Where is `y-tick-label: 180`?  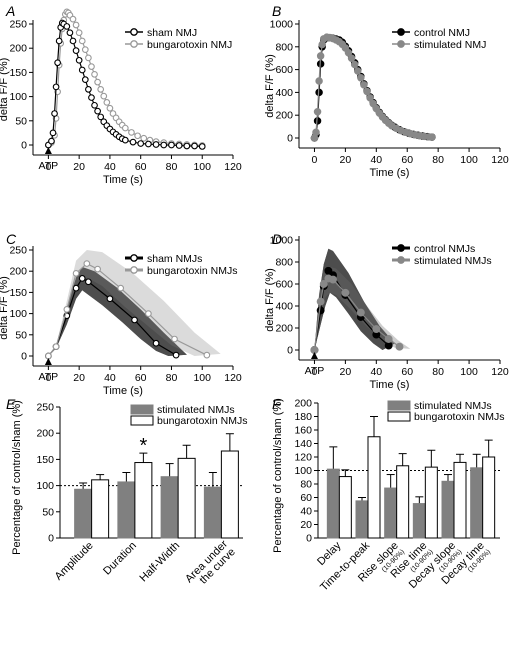
y-tick-label: 180 is located at coordinates (303, 417).